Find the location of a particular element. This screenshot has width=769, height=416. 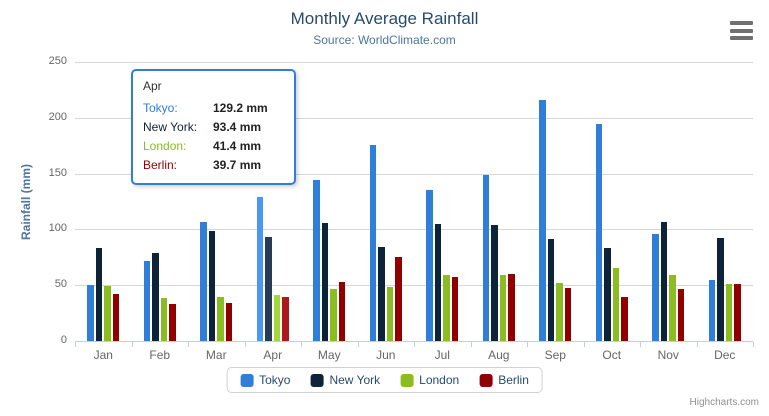

bar-london-sep is located at coordinates (559, 311).